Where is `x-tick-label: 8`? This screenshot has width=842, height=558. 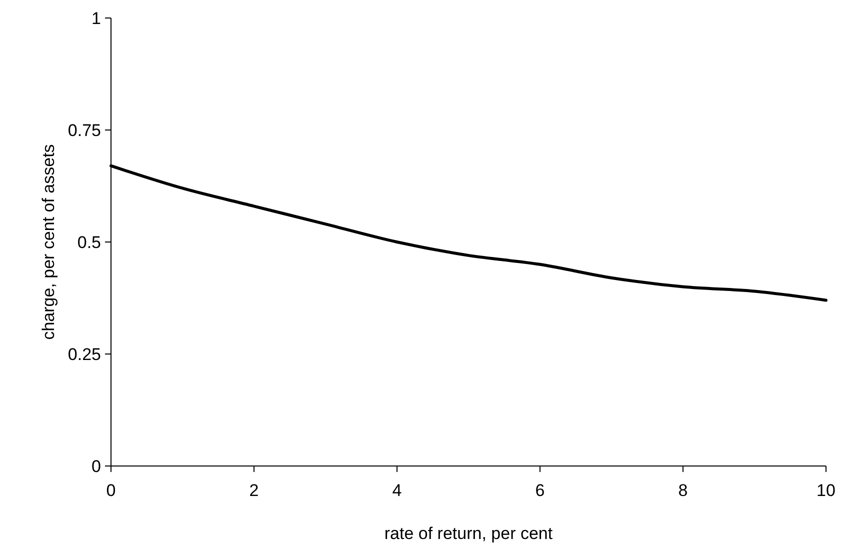
x-tick-label: 8 is located at coordinates (683, 490).